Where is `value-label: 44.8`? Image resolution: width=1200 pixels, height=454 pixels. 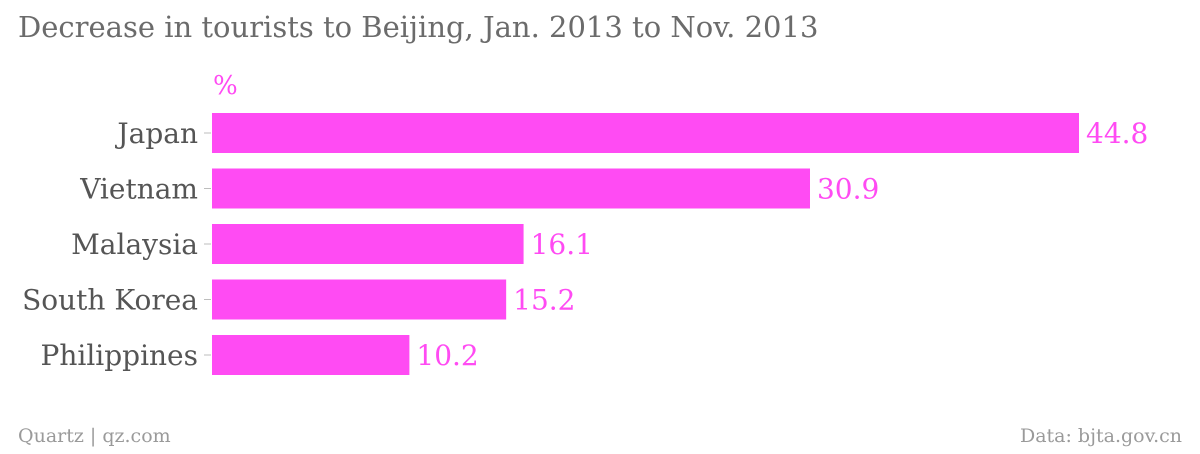
value-label: 44.8 is located at coordinates (1117, 133).